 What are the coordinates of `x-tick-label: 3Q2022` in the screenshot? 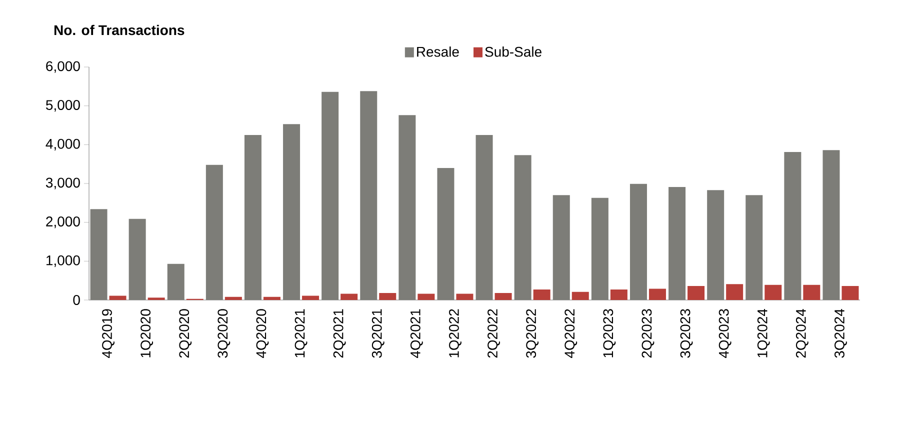 It's located at (532, 333).